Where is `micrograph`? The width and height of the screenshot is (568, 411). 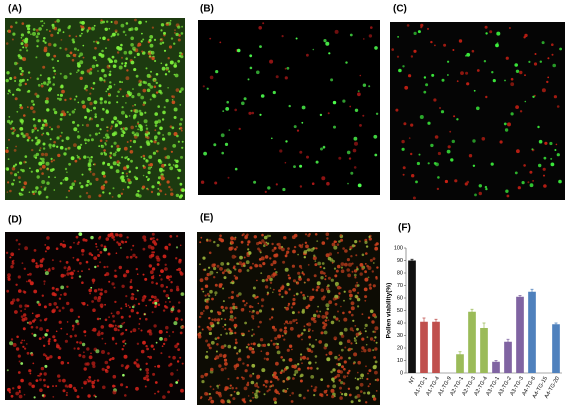
micrograph is located at coordinates (288, 318).